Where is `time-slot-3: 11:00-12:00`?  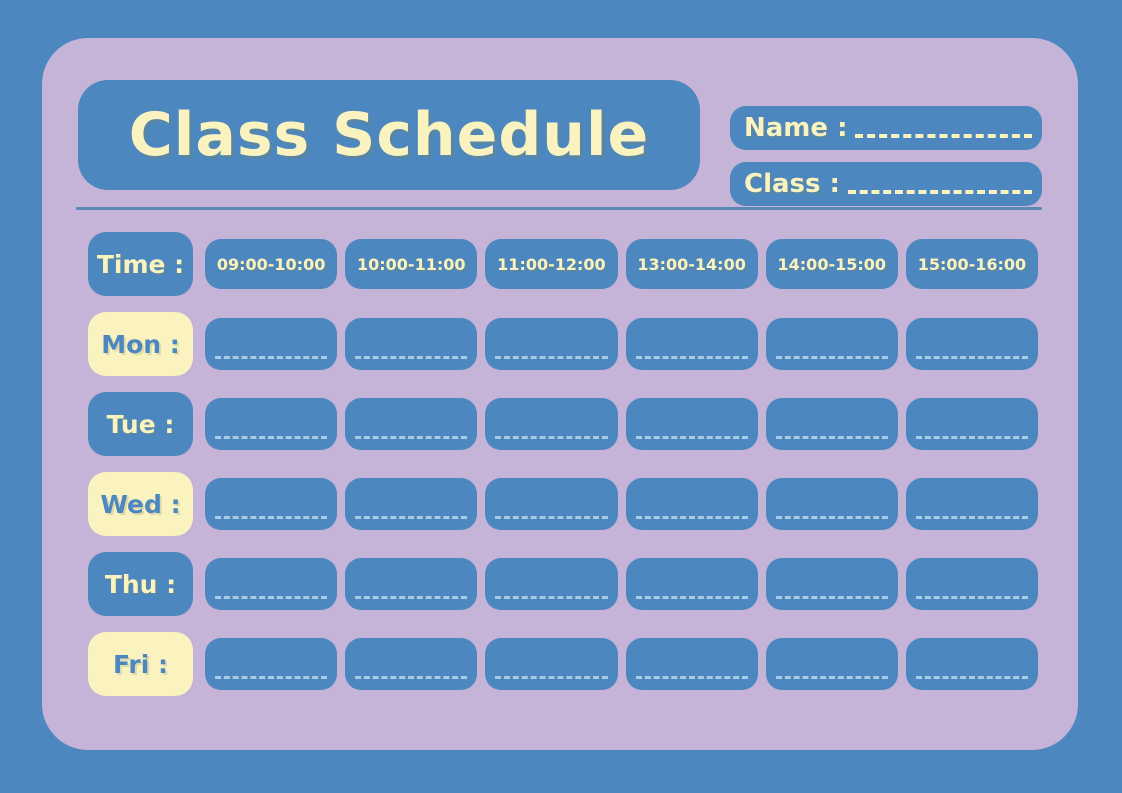 time-slot-3: 11:00-12:00 is located at coordinates (551, 264).